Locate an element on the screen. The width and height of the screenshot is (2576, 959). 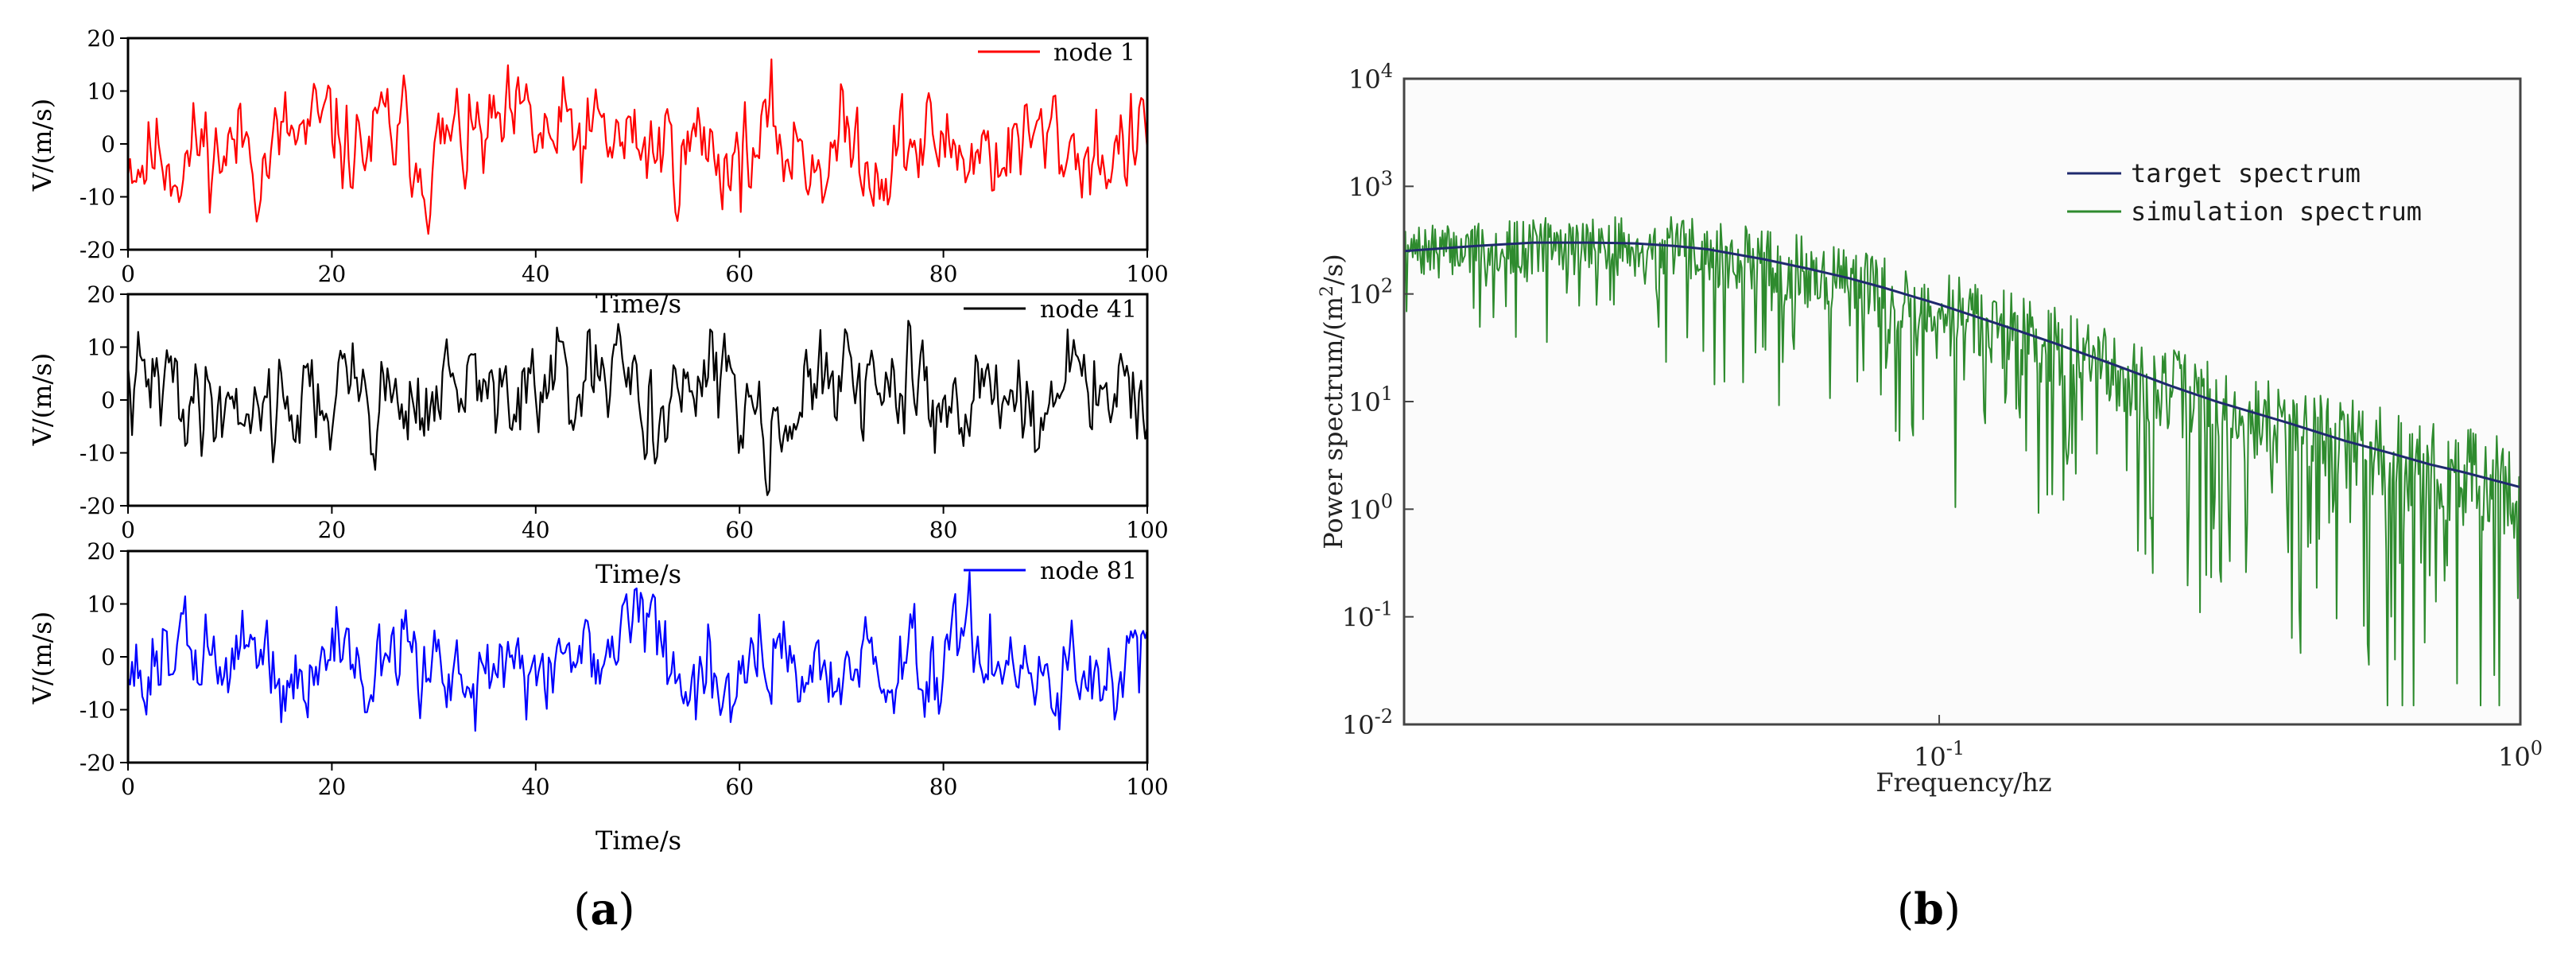
spectrum-y-ticks: 10⁴ 10³ 10² 10¹ 10⁰ 10⁻¹ 10⁻² is located at coordinates (1378, 400).